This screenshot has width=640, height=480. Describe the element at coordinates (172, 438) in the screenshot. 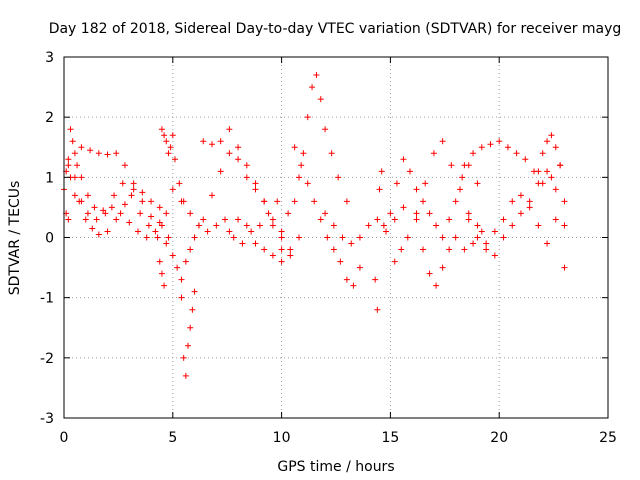

I see `x-tick-label: 5` at that location.